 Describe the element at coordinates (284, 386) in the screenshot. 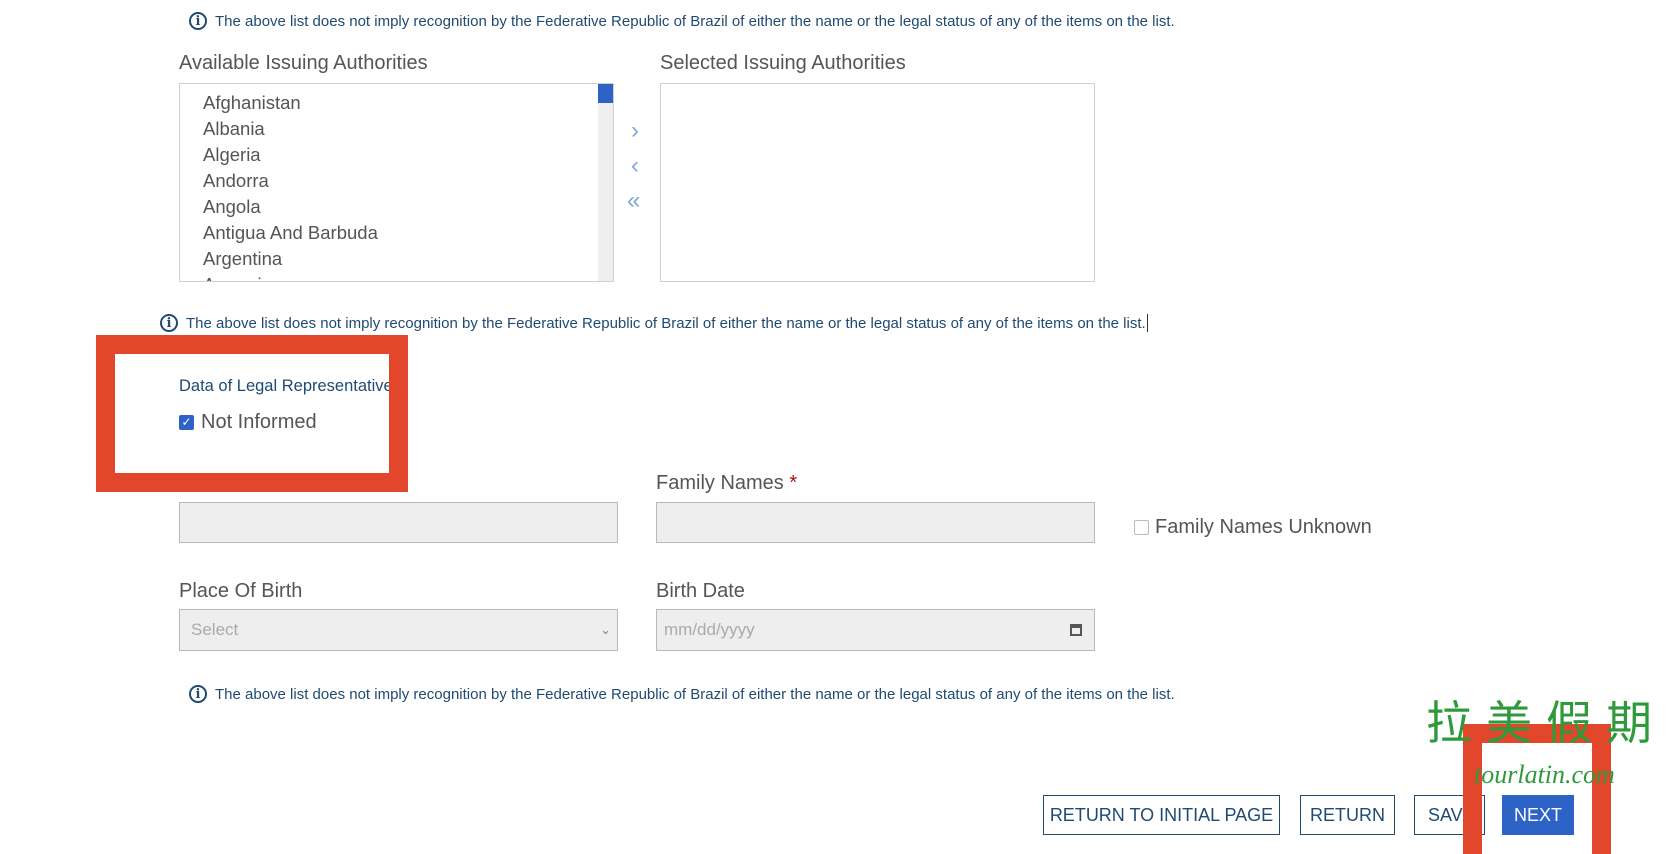

I see `legal-rep-title: Data of Legal Representative` at that location.